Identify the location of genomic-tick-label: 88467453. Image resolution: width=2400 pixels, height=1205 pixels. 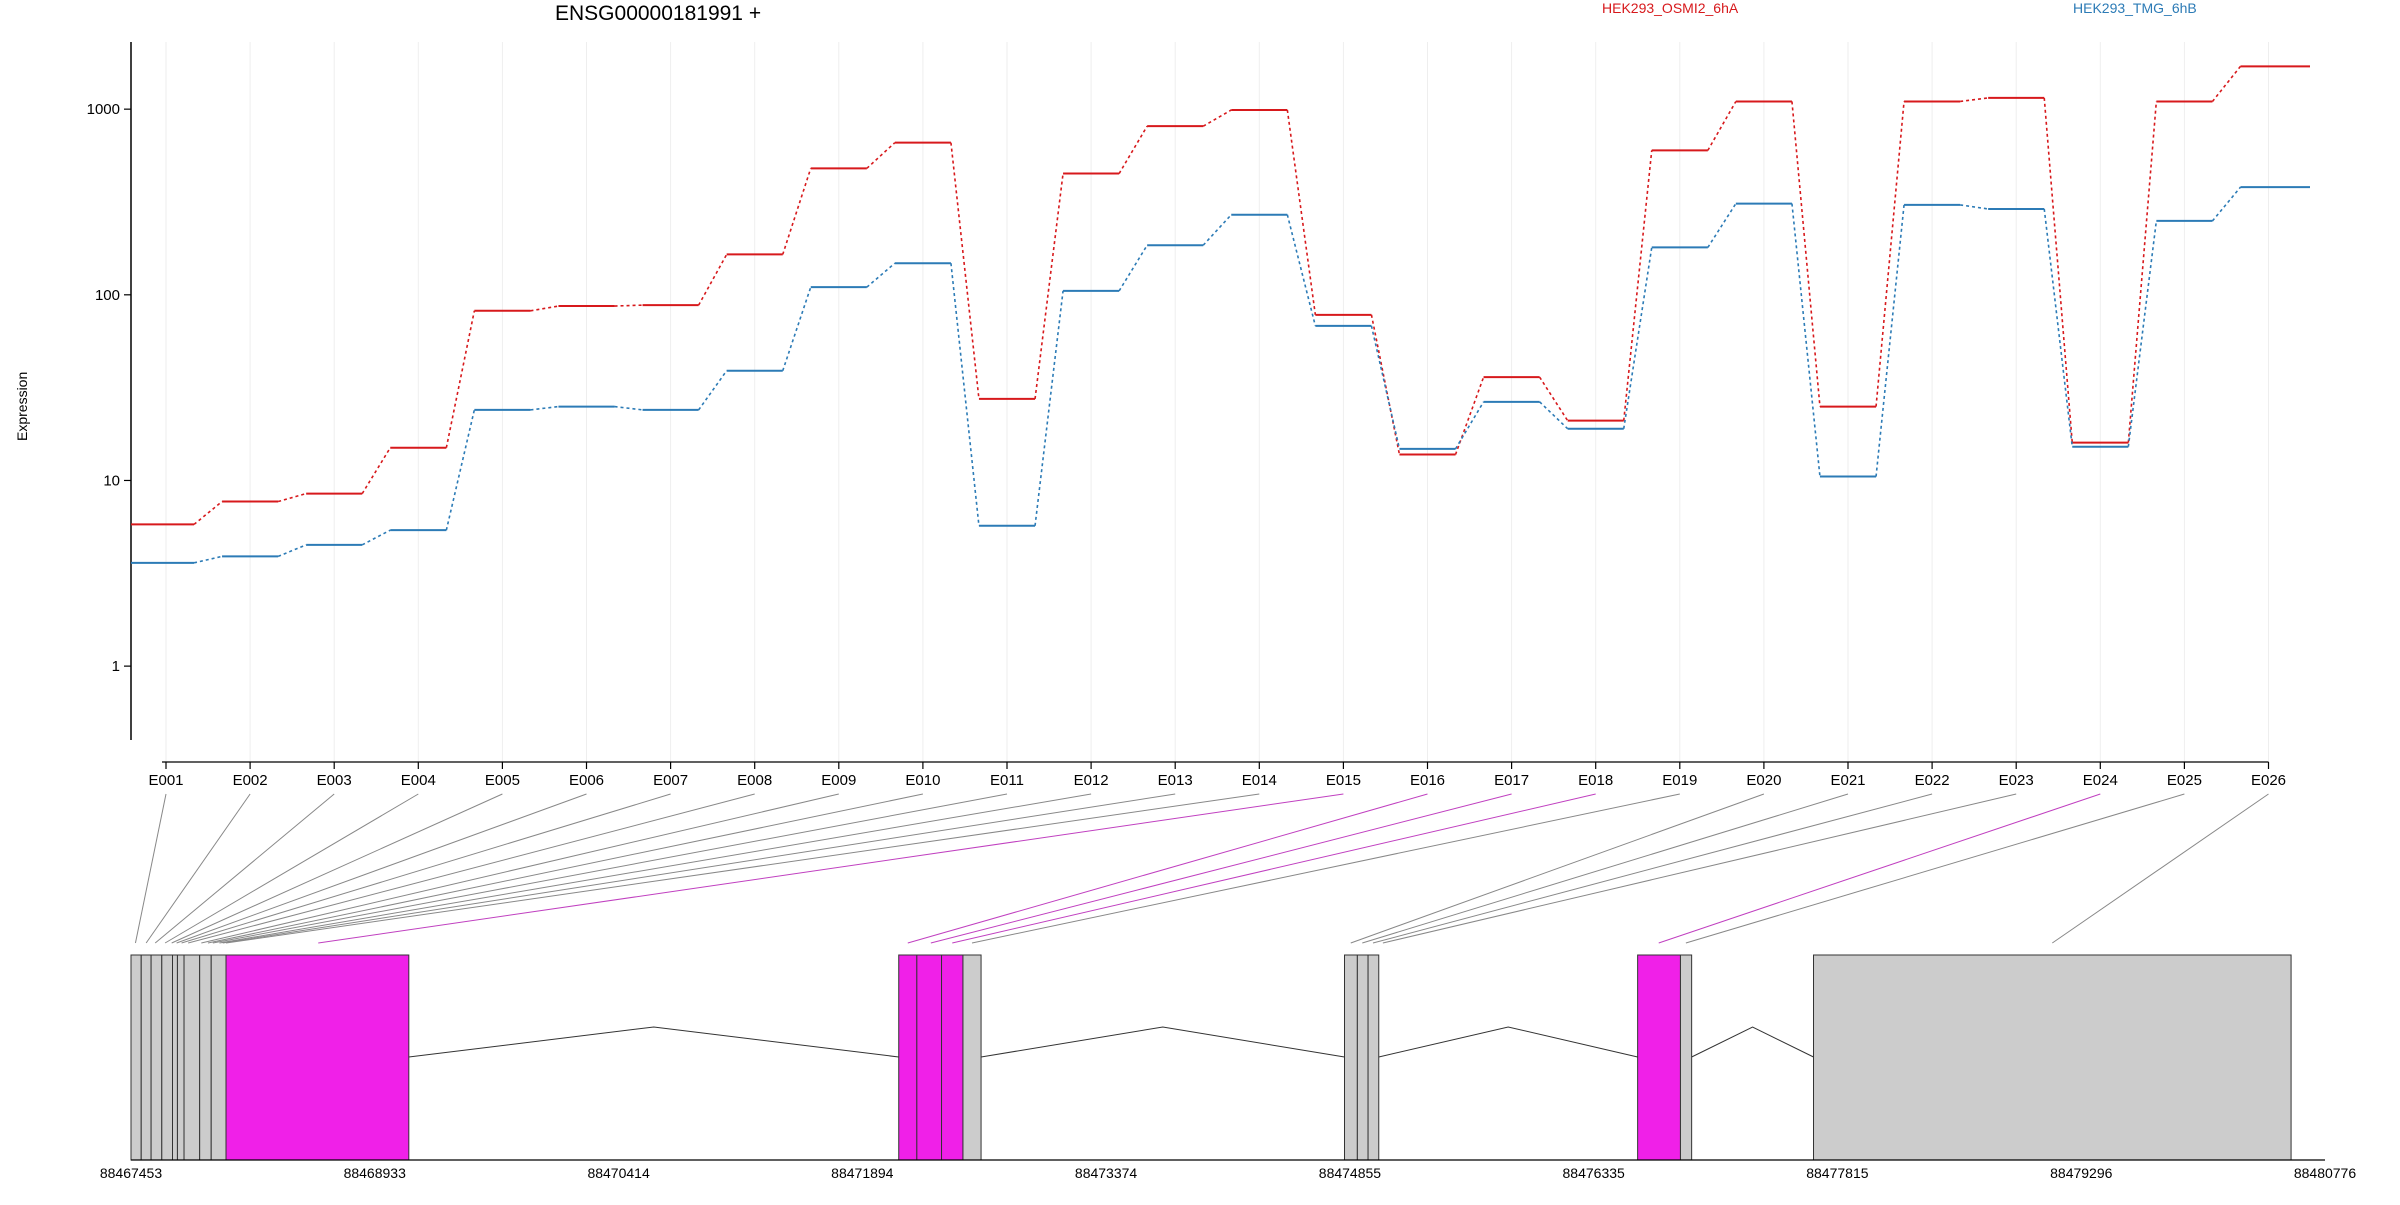
(131, 1173).